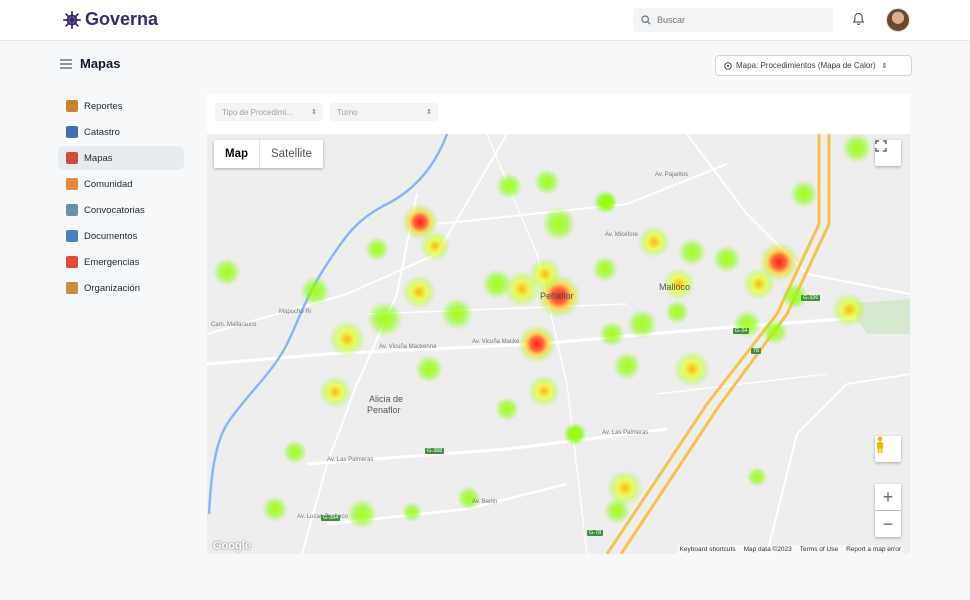  What do you see at coordinates (103, 106) in the screenshot?
I see `sidebar-item-label: Reportes` at bounding box center [103, 106].